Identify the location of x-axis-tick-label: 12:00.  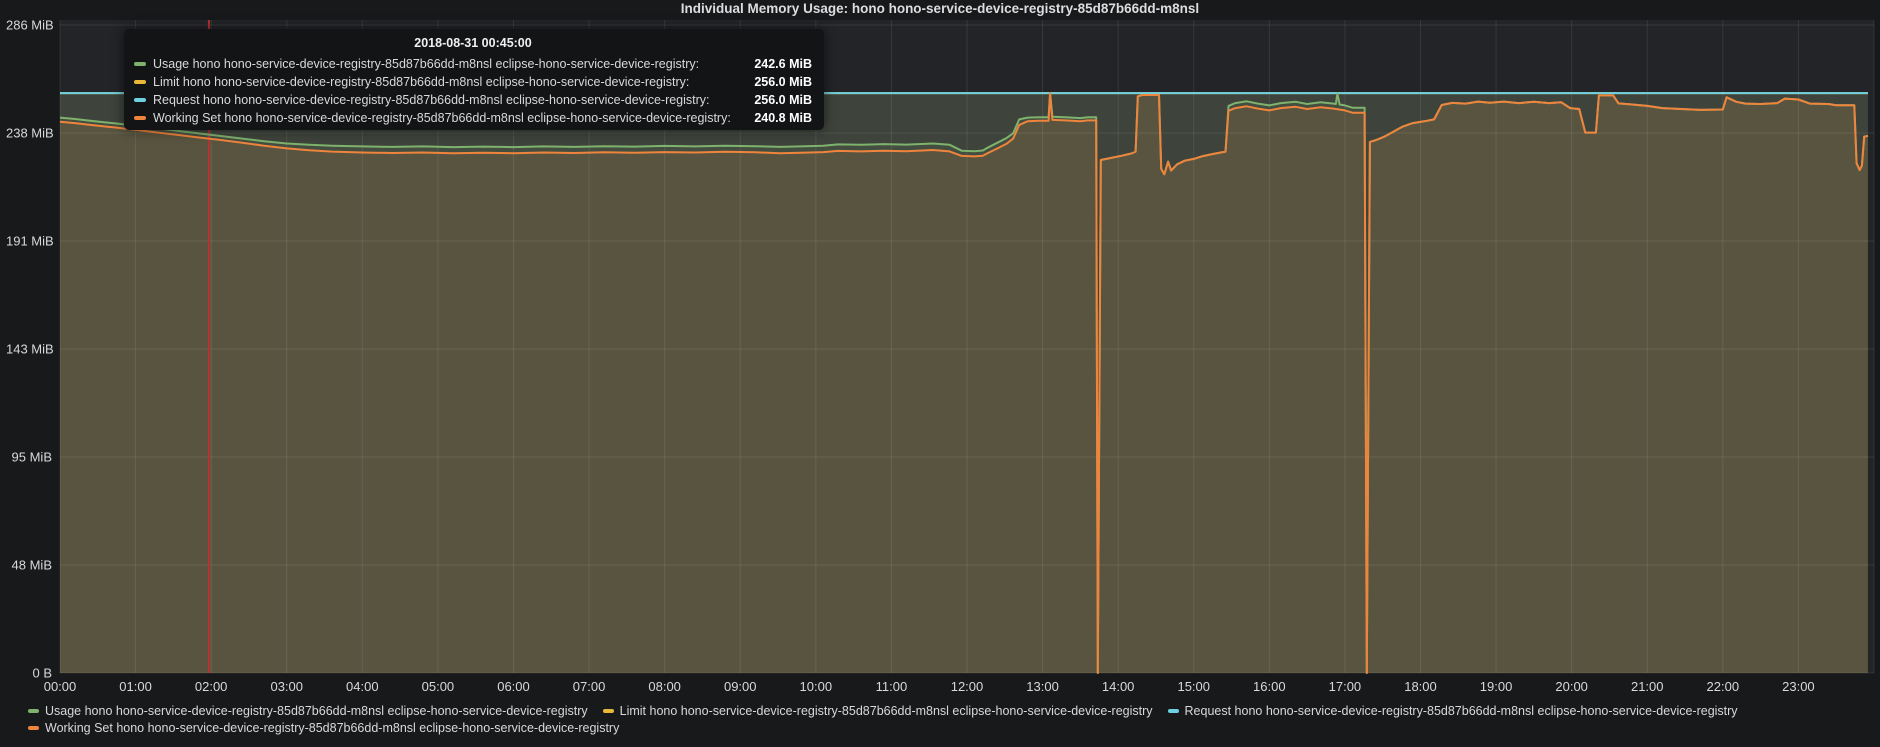
(967, 686).